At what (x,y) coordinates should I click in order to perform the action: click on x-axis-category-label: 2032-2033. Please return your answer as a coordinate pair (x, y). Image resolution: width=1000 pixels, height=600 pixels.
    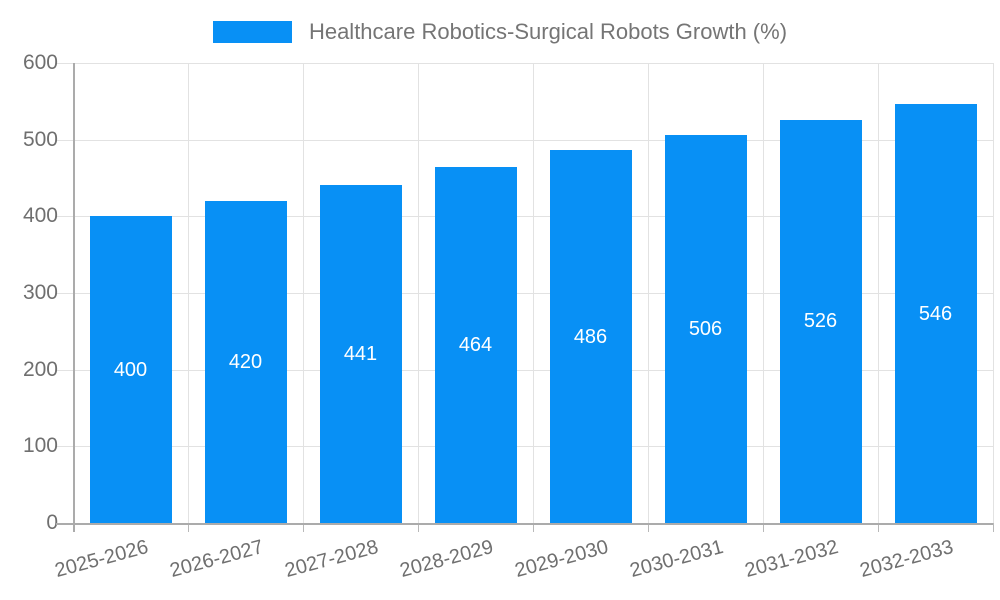
    Looking at the image, I should click on (906, 559).